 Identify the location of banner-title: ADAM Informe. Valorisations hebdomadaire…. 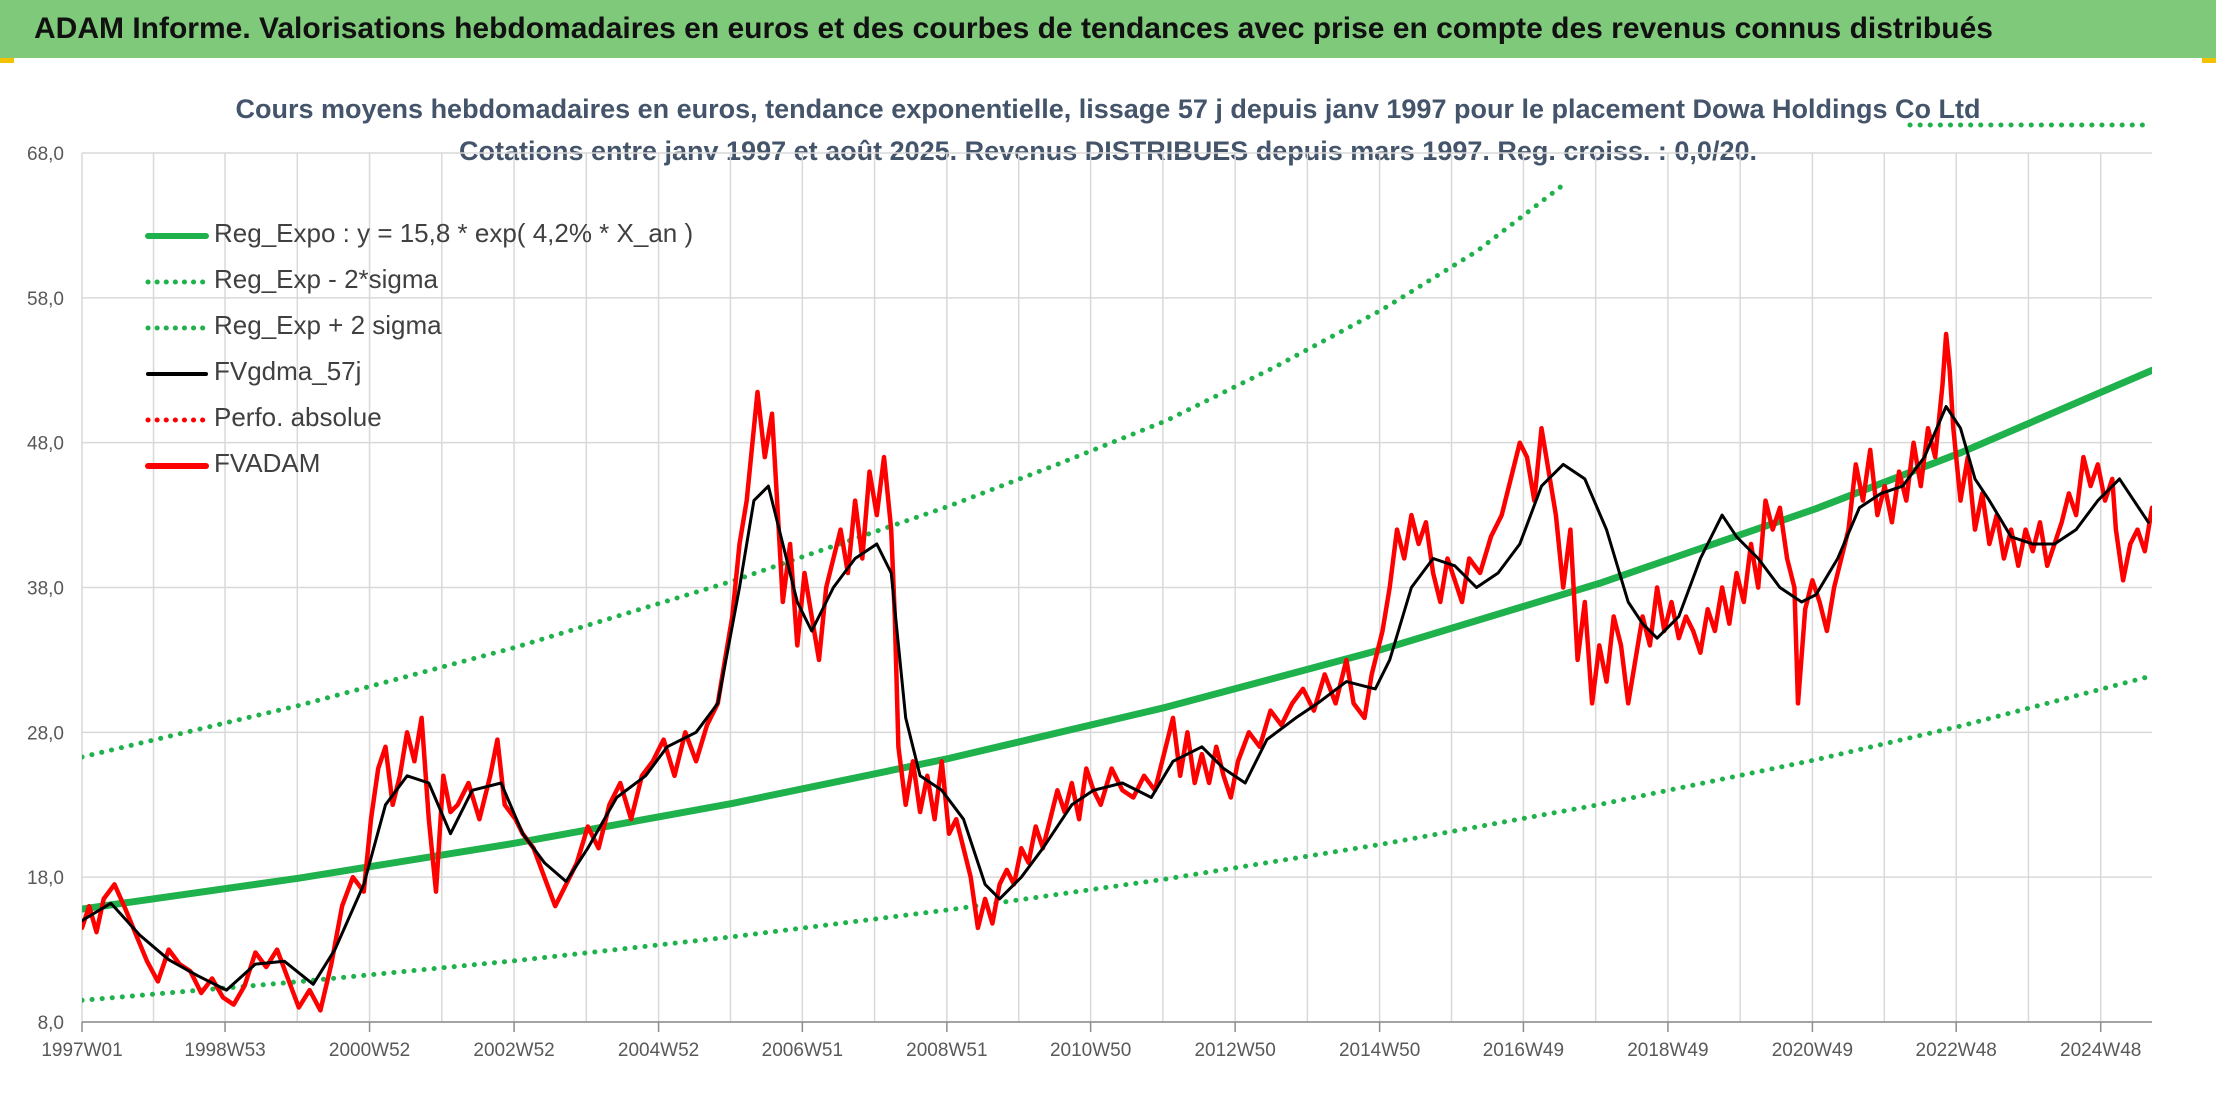
(1108, 29).